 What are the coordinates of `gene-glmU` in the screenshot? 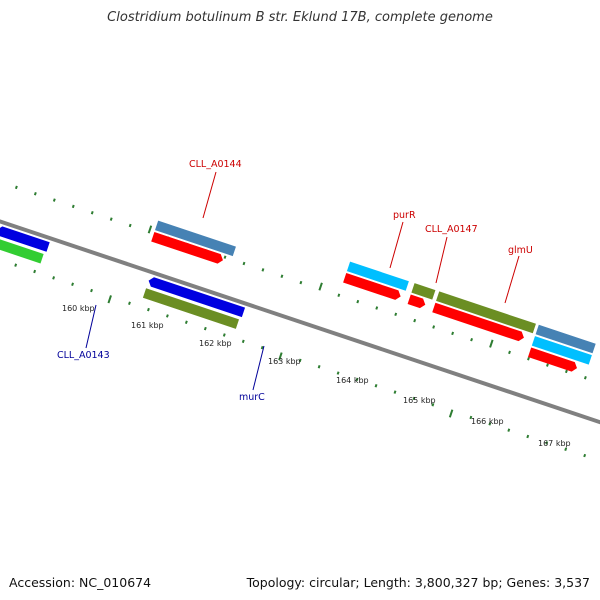 It's located at (486, 312).